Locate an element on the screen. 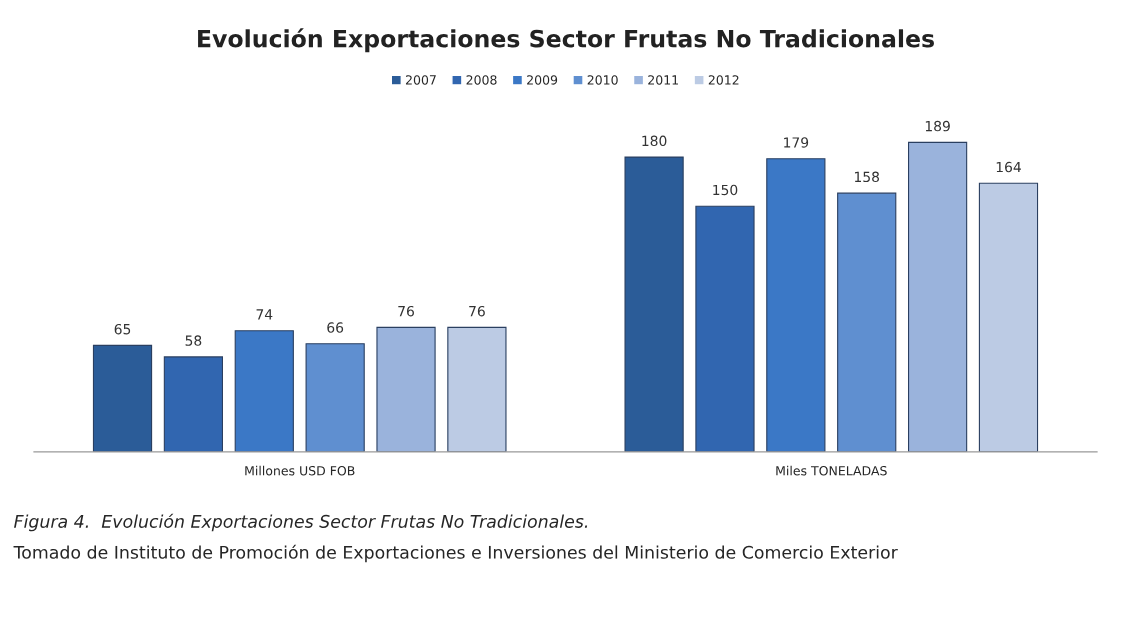 Image resolution: width=1131 pixels, height=619 pixels. x-tick-label: Millones USD FOB is located at coordinates (300, 470).